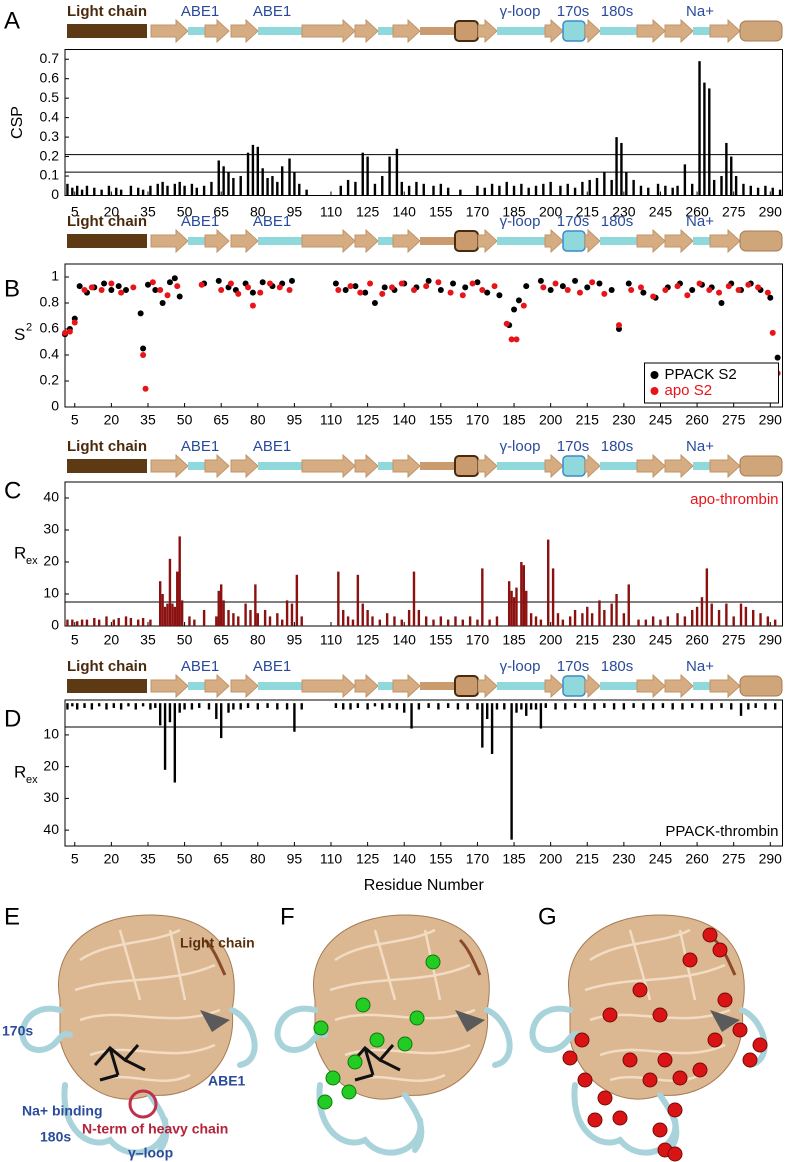 The height and width of the screenshot is (1162, 787). I want to click on y-axis-label-sub: ex, so click(32, 780).